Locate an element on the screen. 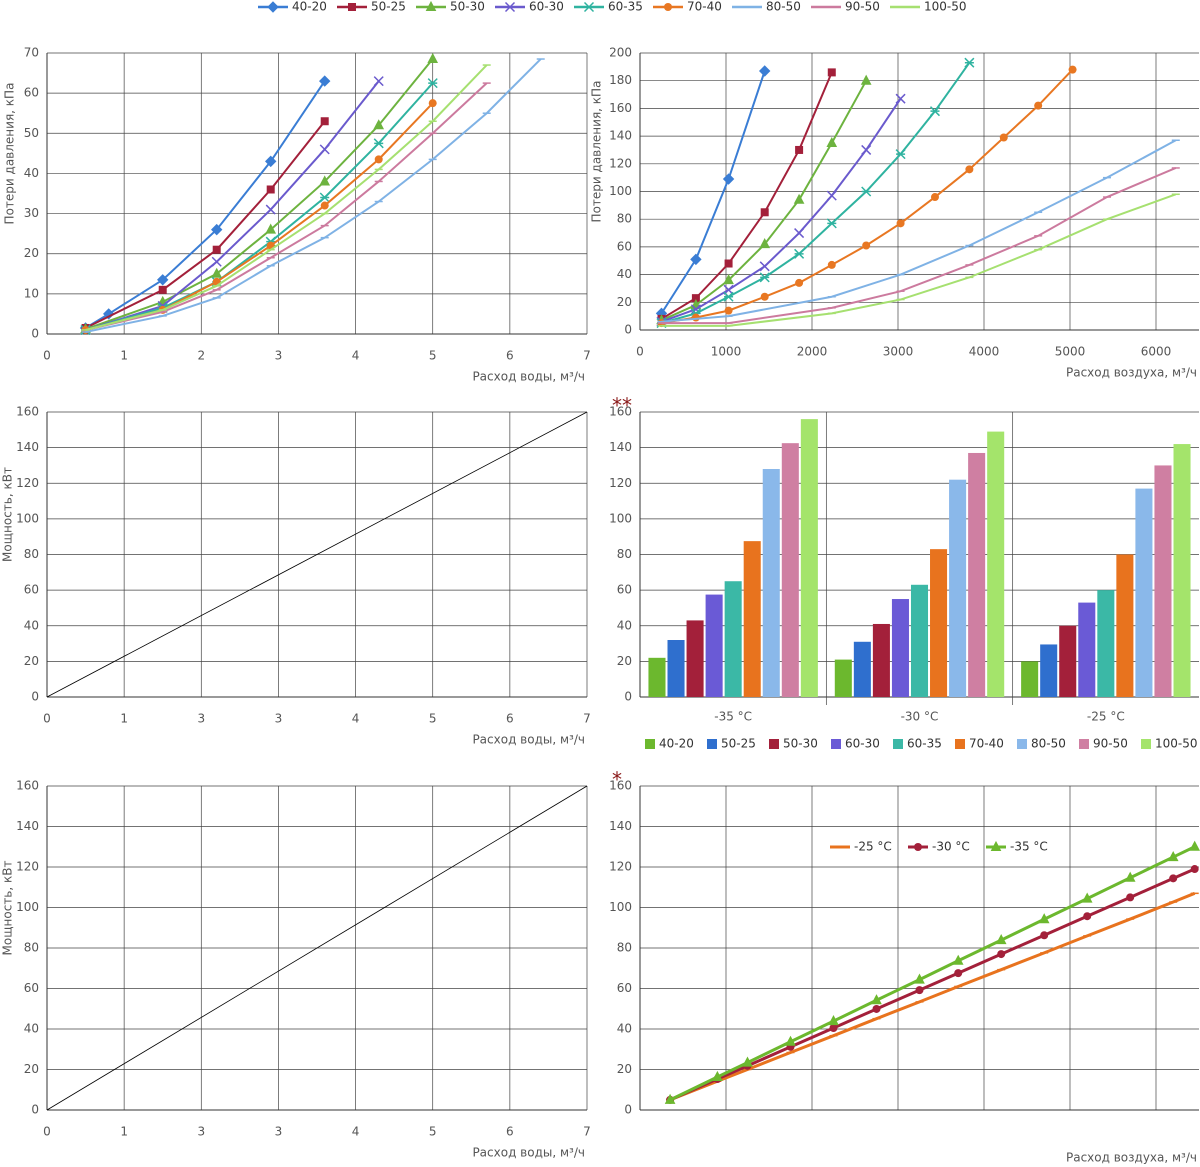 The width and height of the screenshot is (1200, 1167). x-tick-label: 5 is located at coordinates (433, 1132).